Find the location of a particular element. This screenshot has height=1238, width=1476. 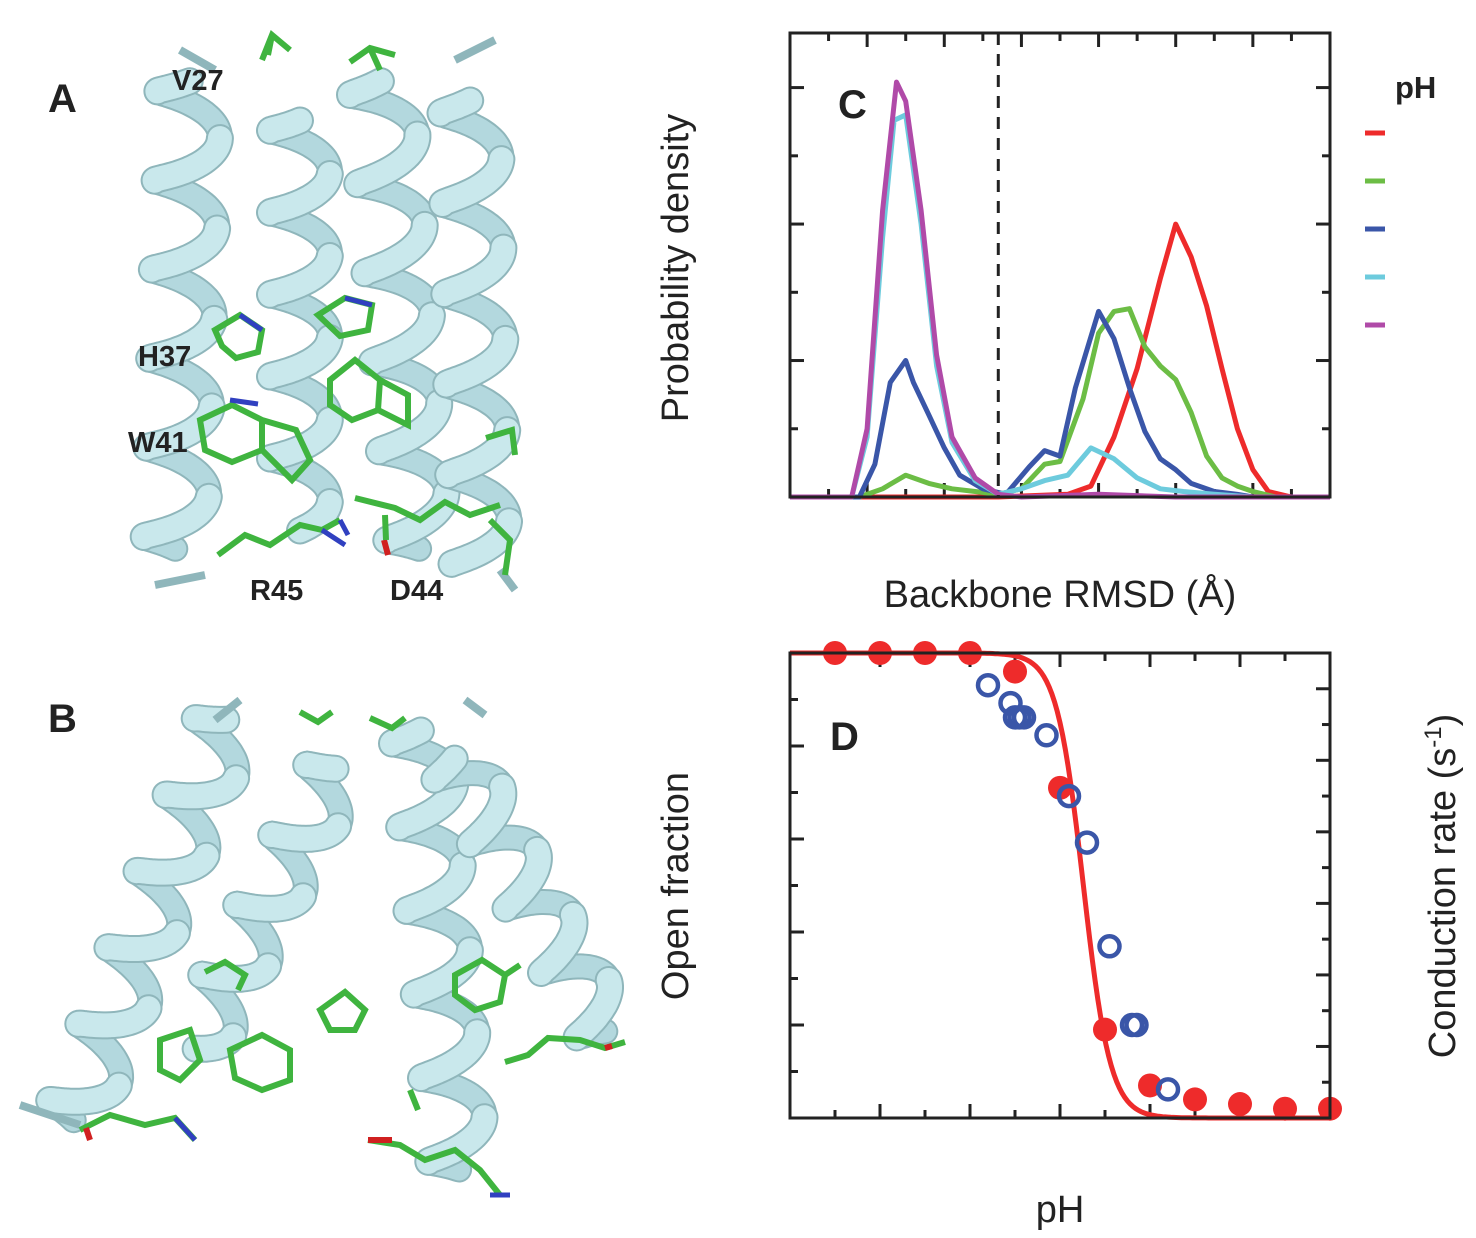

d44-carboxyl is located at coordinates (385, 527).